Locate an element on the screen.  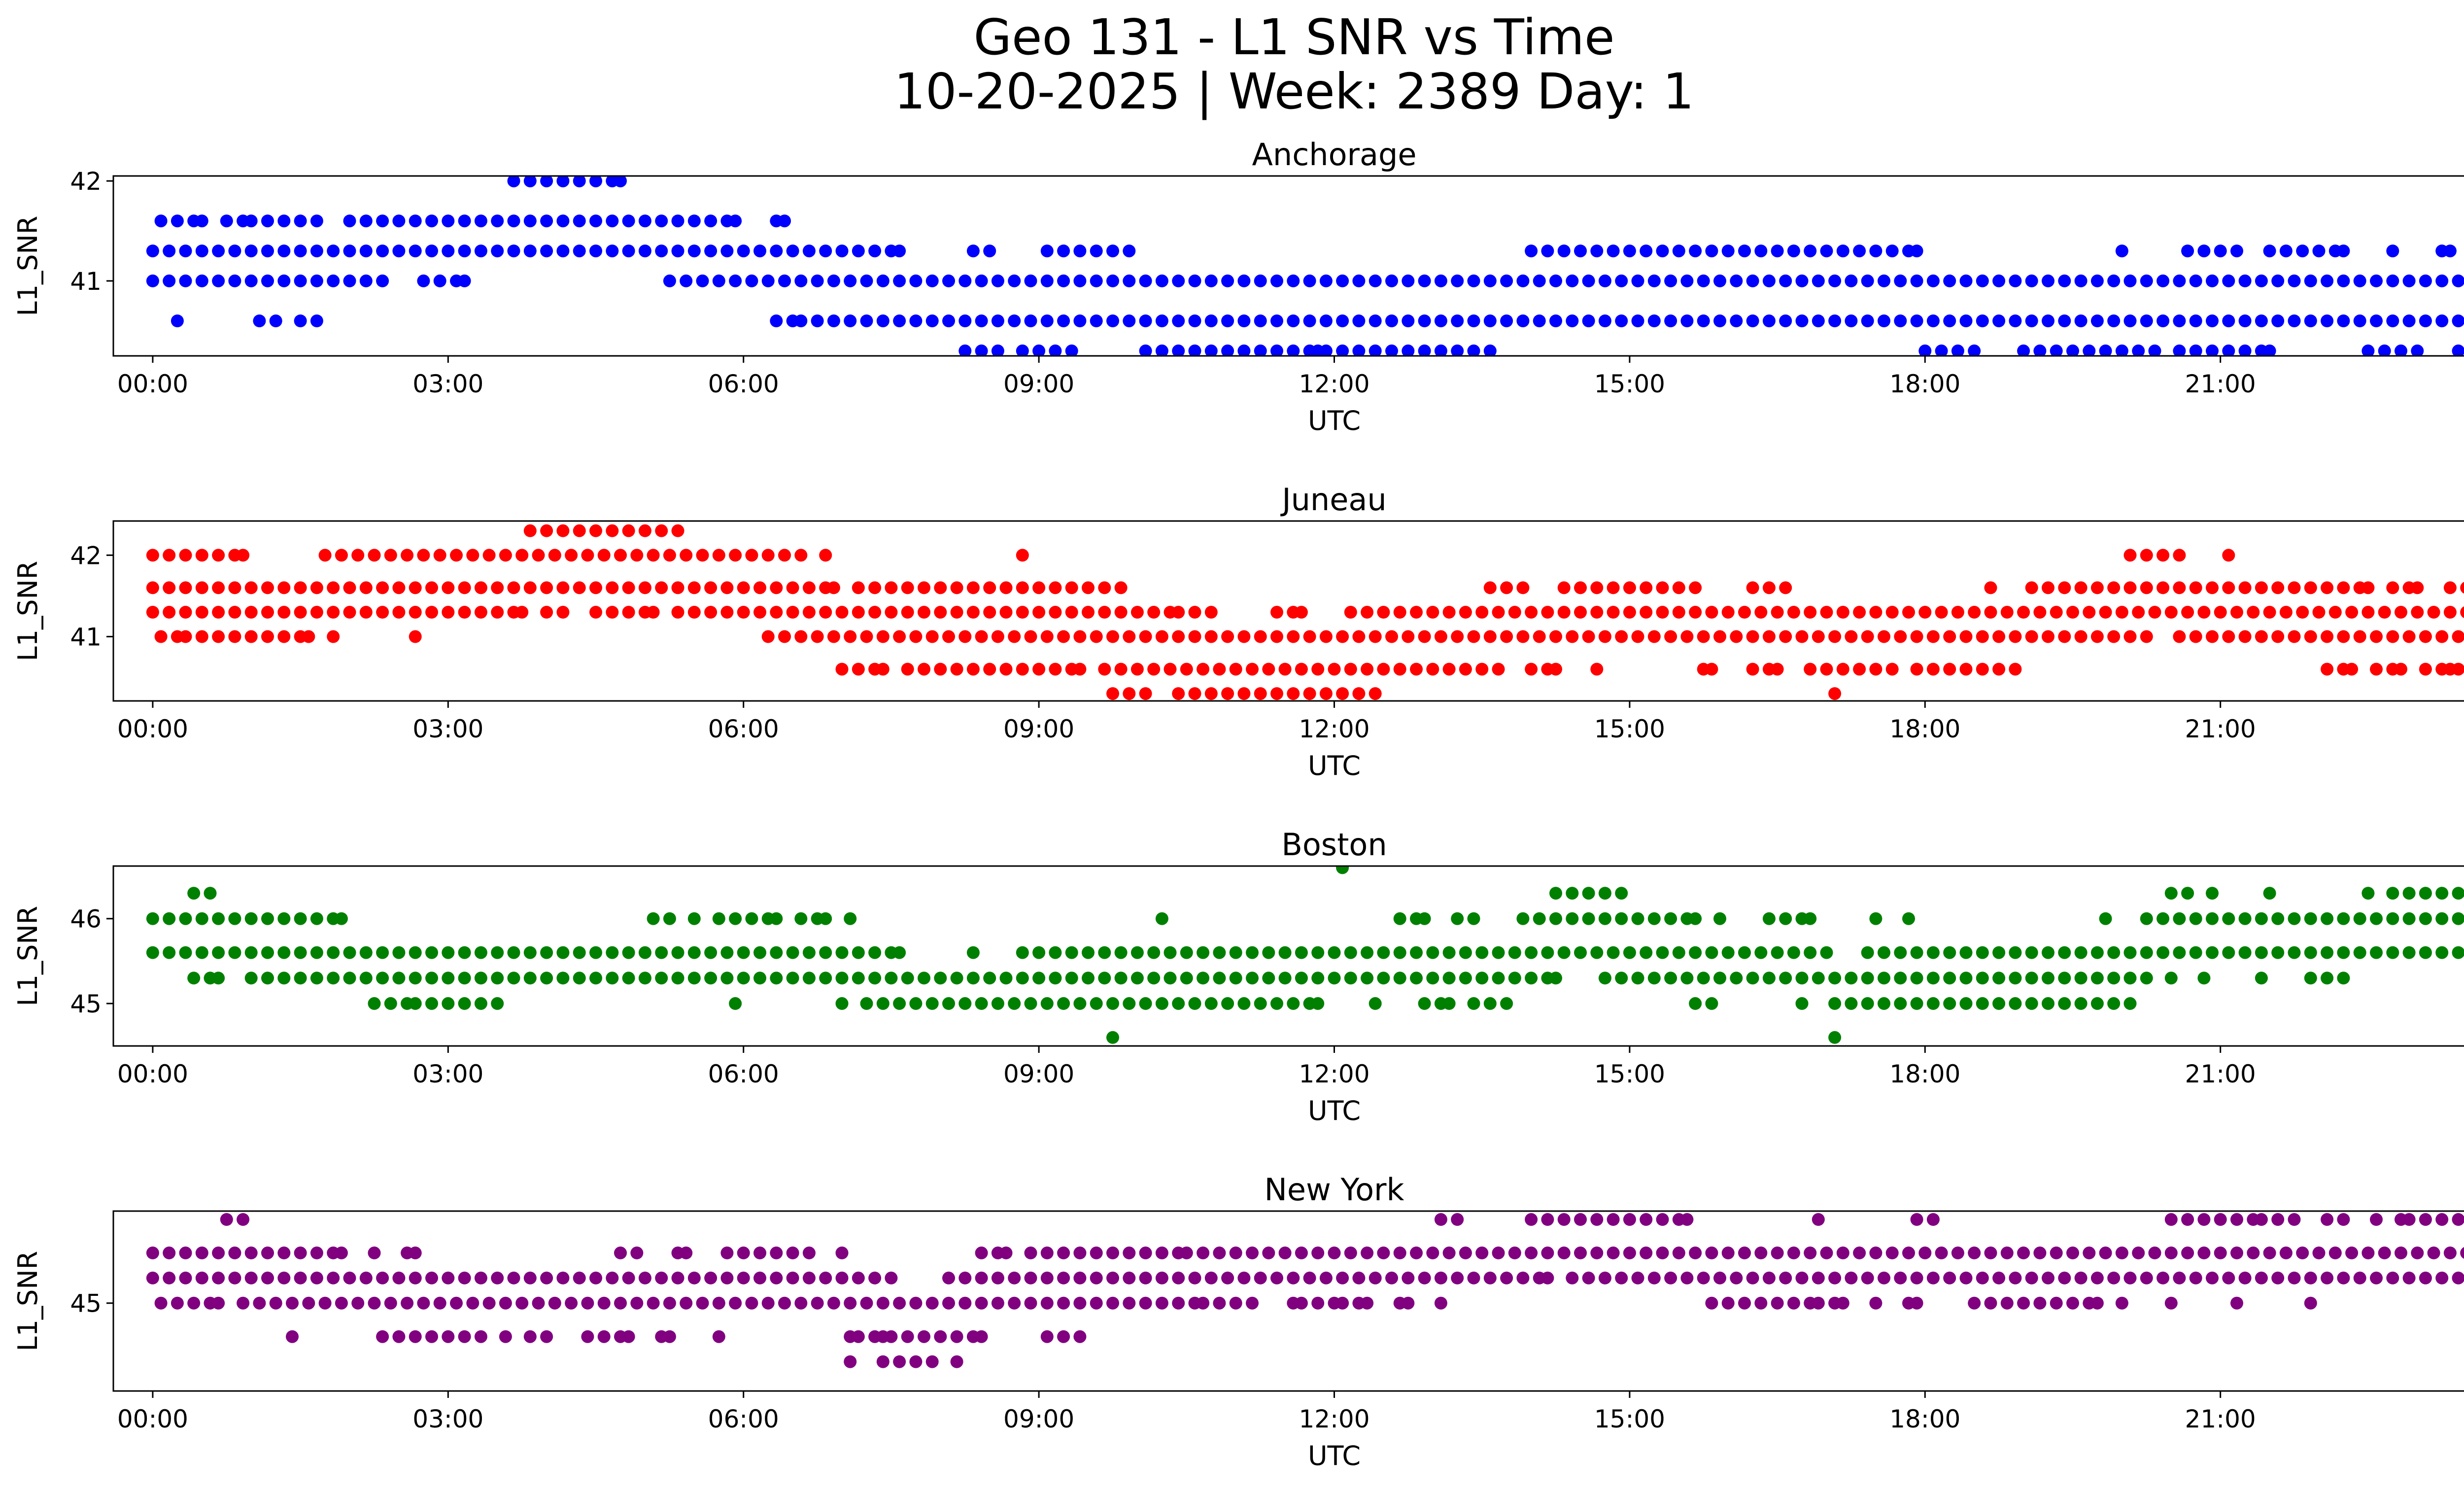
figure-title-line1: Geo 131 - L1 SNR vs Time is located at coordinates (1294, 37).